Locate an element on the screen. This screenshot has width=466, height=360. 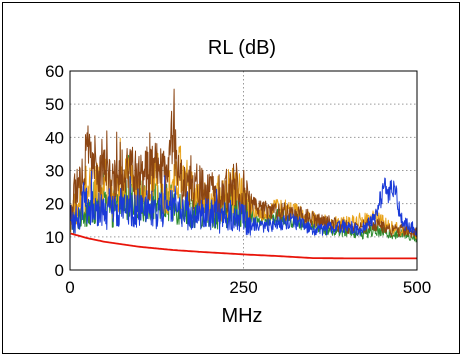
x-tick-labels: 0 250 500 is located at coordinates (248, 287).